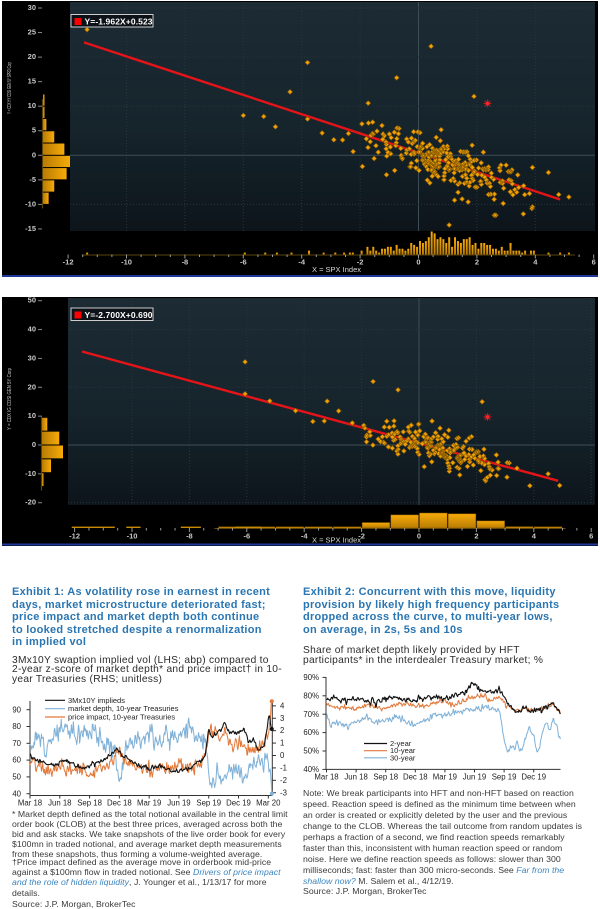  What do you see at coordinates (16, 726) in the screenshot?
I see `svg-text: 80` at bounding box center [16, 726].